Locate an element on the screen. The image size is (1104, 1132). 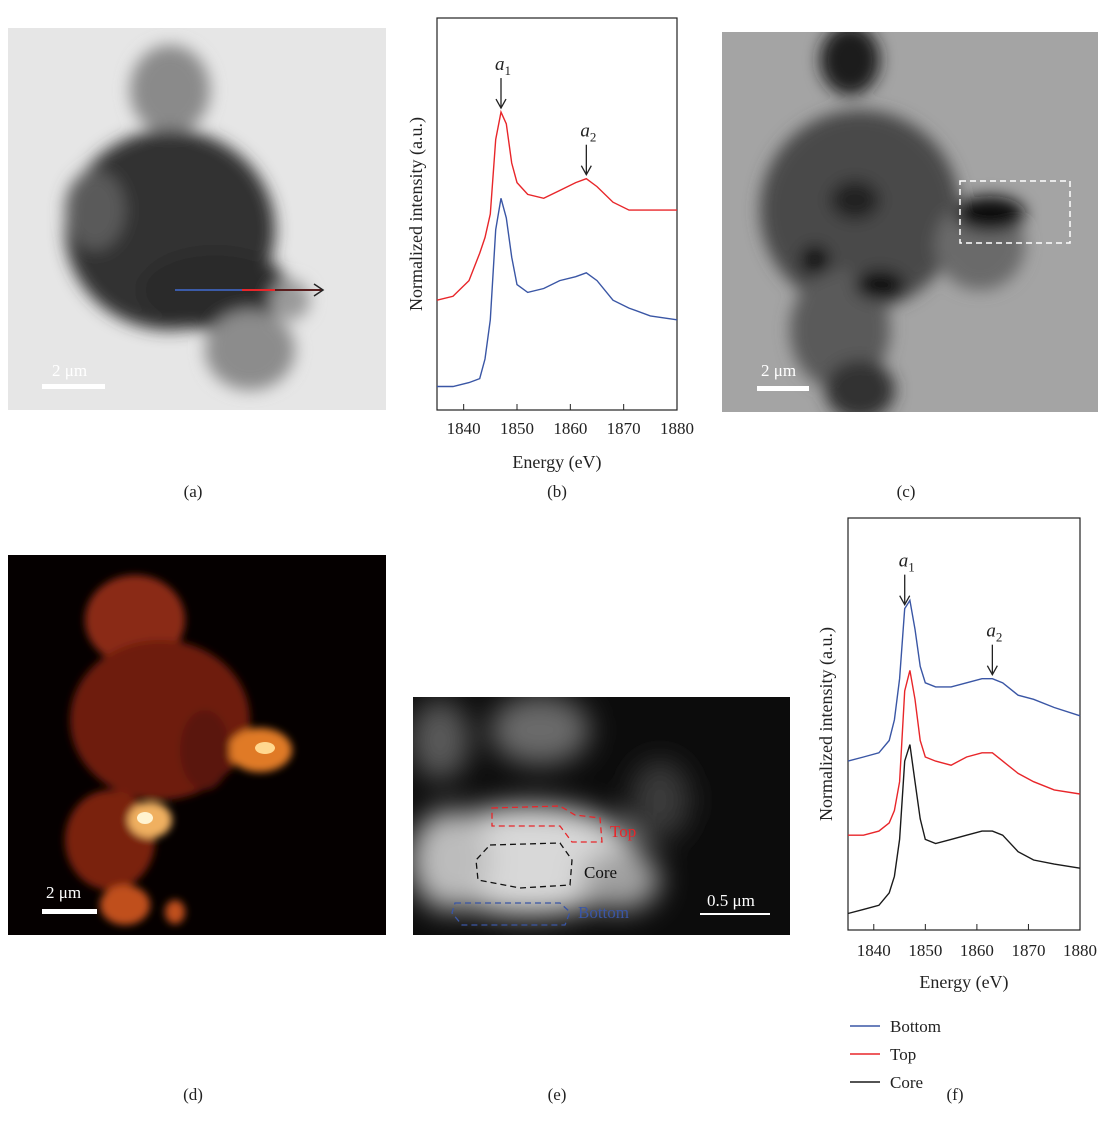
panel-label: (b) is located at coordinates (557, 491).